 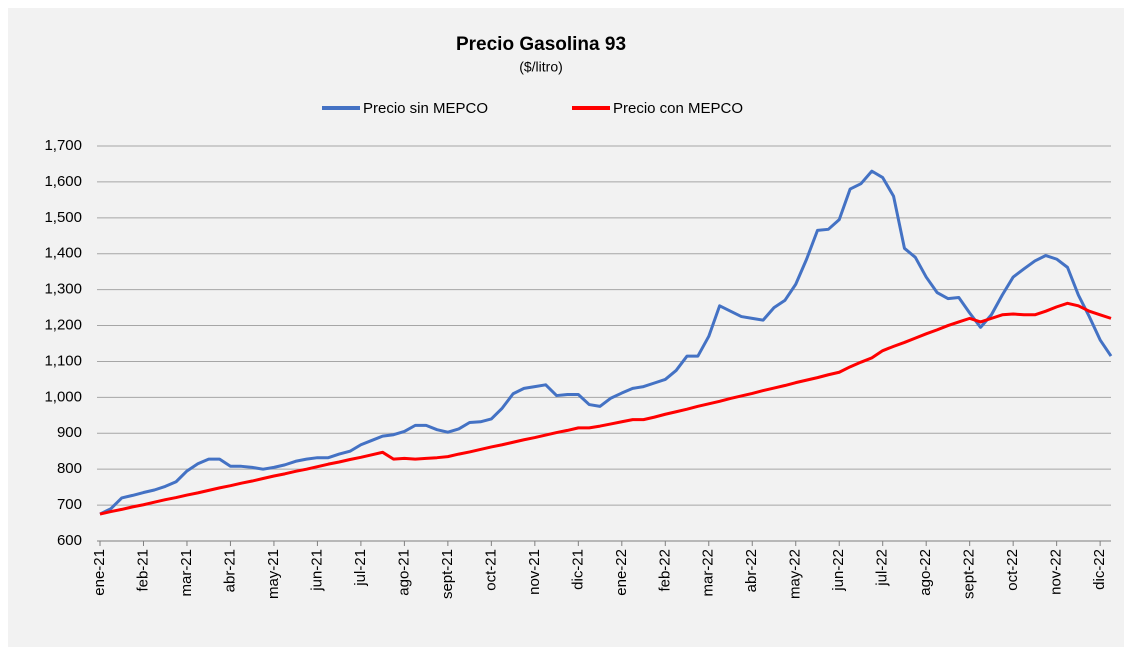 I want to click on x-tick-label: jul-22, so click(x=882, y=568).